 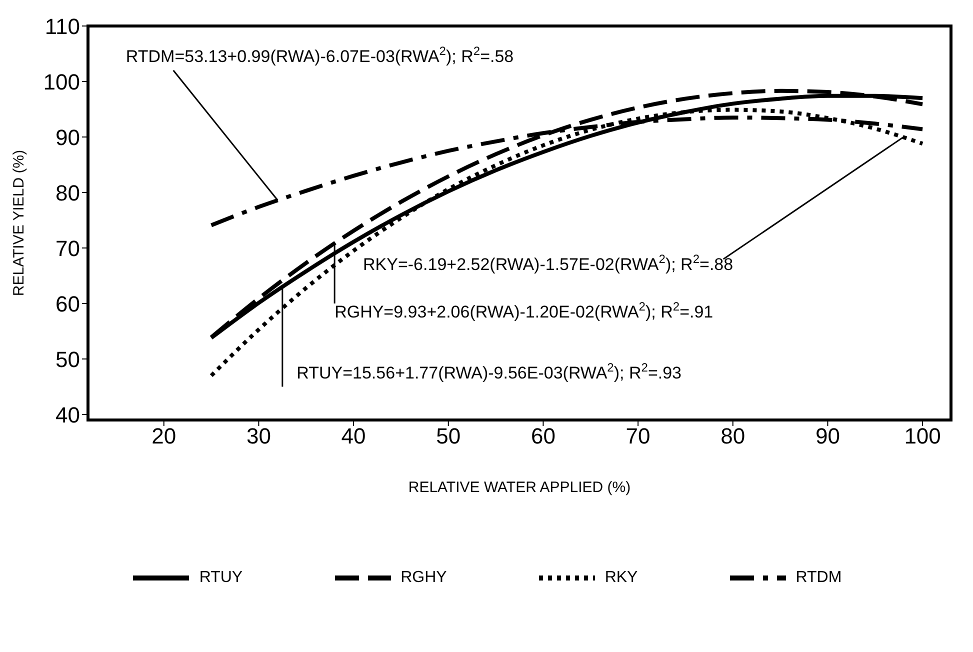 What do you see at coordinates (258, 436) in the screenshot?
I see `x-tick-label: 30` at bounding box center [258, 436].